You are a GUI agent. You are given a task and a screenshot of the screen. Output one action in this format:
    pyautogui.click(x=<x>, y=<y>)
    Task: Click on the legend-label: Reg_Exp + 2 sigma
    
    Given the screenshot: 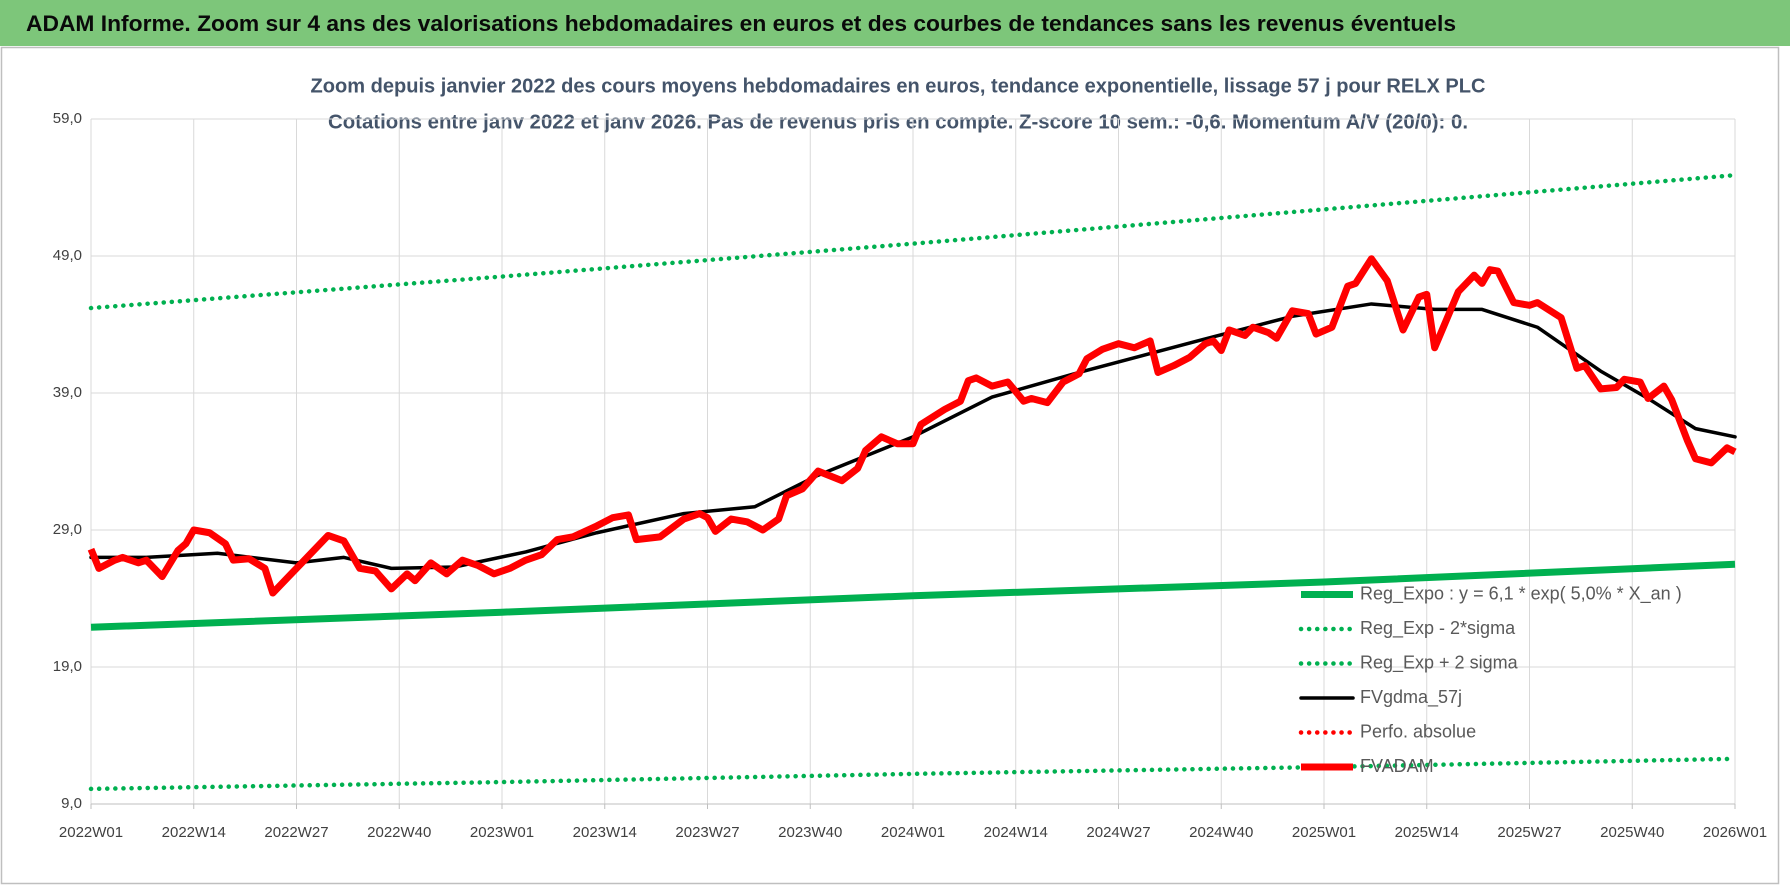 What is the action you would take?
    pyautogui.click(x=1439, y=662)
    